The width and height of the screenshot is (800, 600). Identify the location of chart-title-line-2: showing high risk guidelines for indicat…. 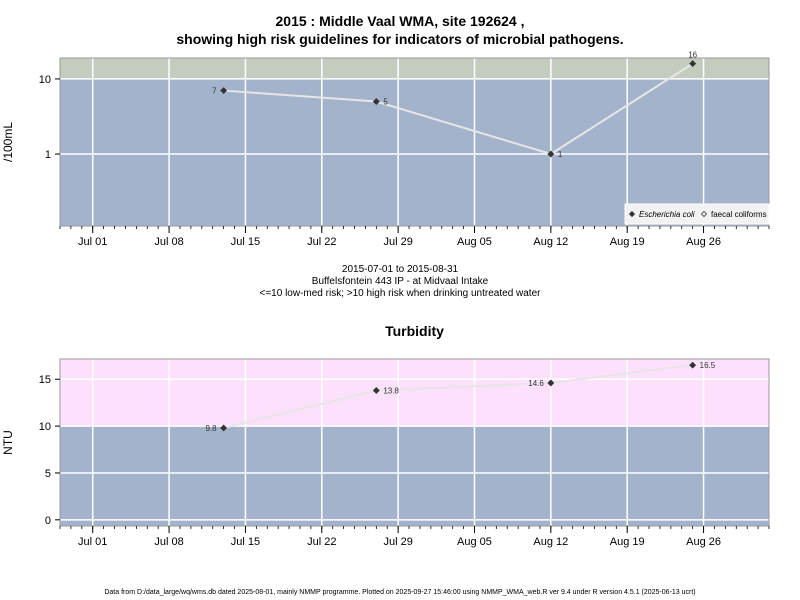
(400, 39).